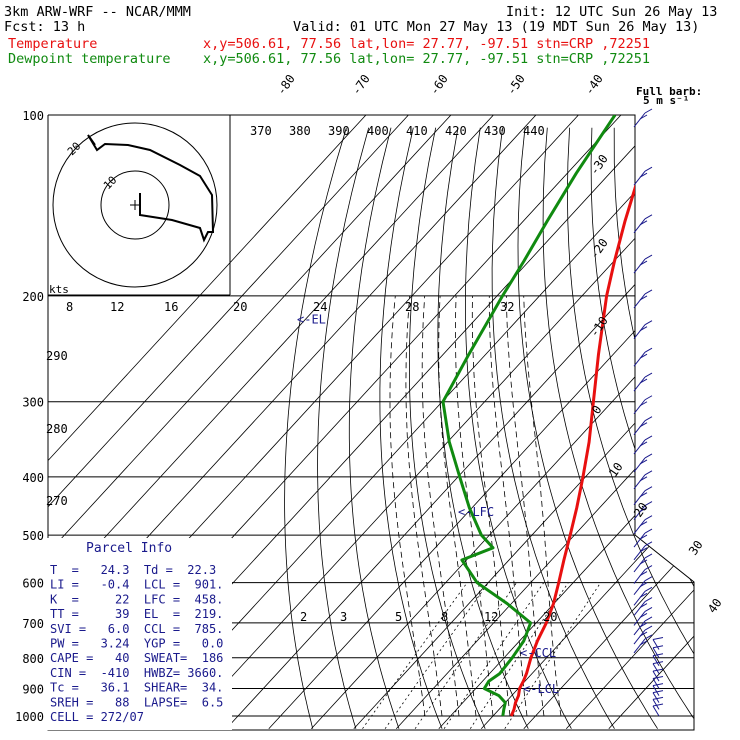  Describe the element at coordinates (616, 470) in the screenshot. I see `isotherm-label: 10` at that location.